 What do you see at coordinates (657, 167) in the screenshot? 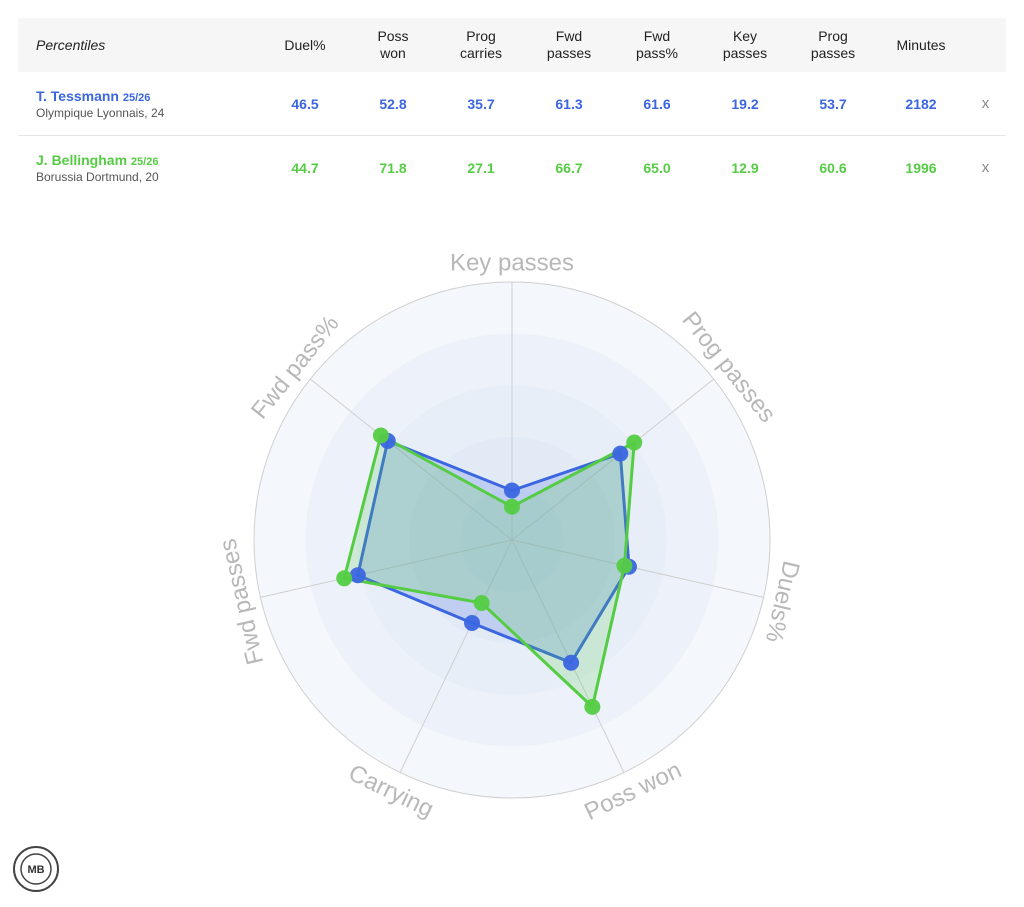
I see `stat-cell: 65.0` at bounding box center [657, 167].